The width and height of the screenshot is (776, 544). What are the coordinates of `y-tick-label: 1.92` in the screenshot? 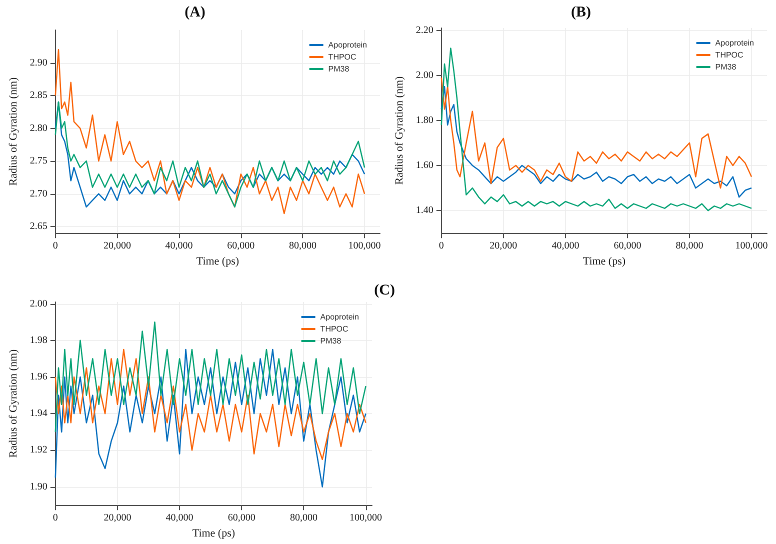 It's located at (39, 450).